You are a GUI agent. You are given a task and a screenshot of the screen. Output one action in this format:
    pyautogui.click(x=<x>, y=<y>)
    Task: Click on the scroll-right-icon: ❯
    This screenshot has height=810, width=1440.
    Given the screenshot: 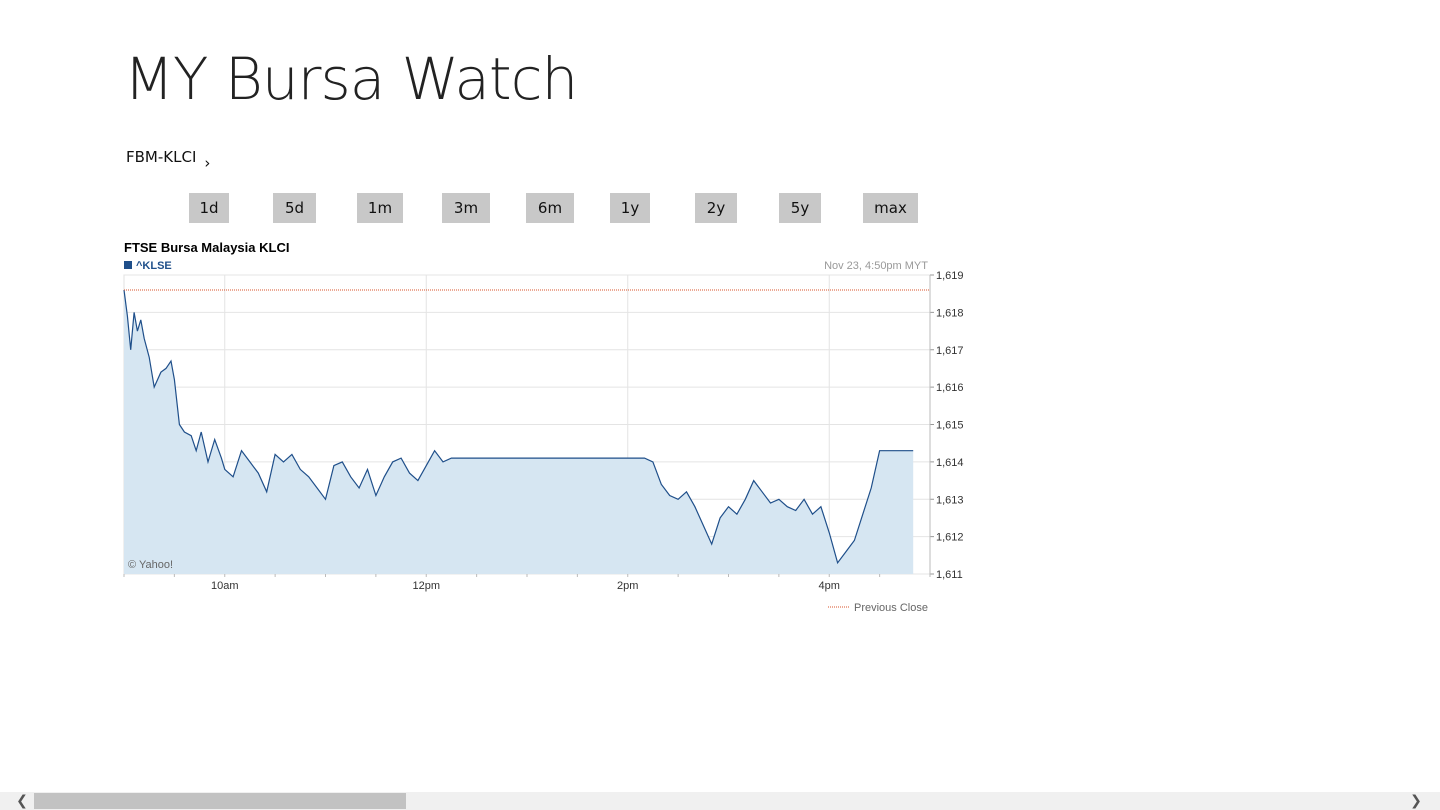 What is the action you would take?
    pyautogui.click(x=1416, y=801)
    